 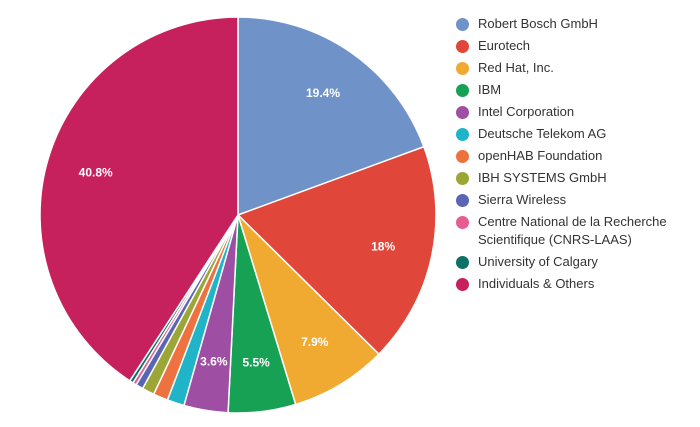 What do you see at coordinates (504, 45) in the screenshot?
I see `legend-label: Eurotech` at bounding box center [504, 45].